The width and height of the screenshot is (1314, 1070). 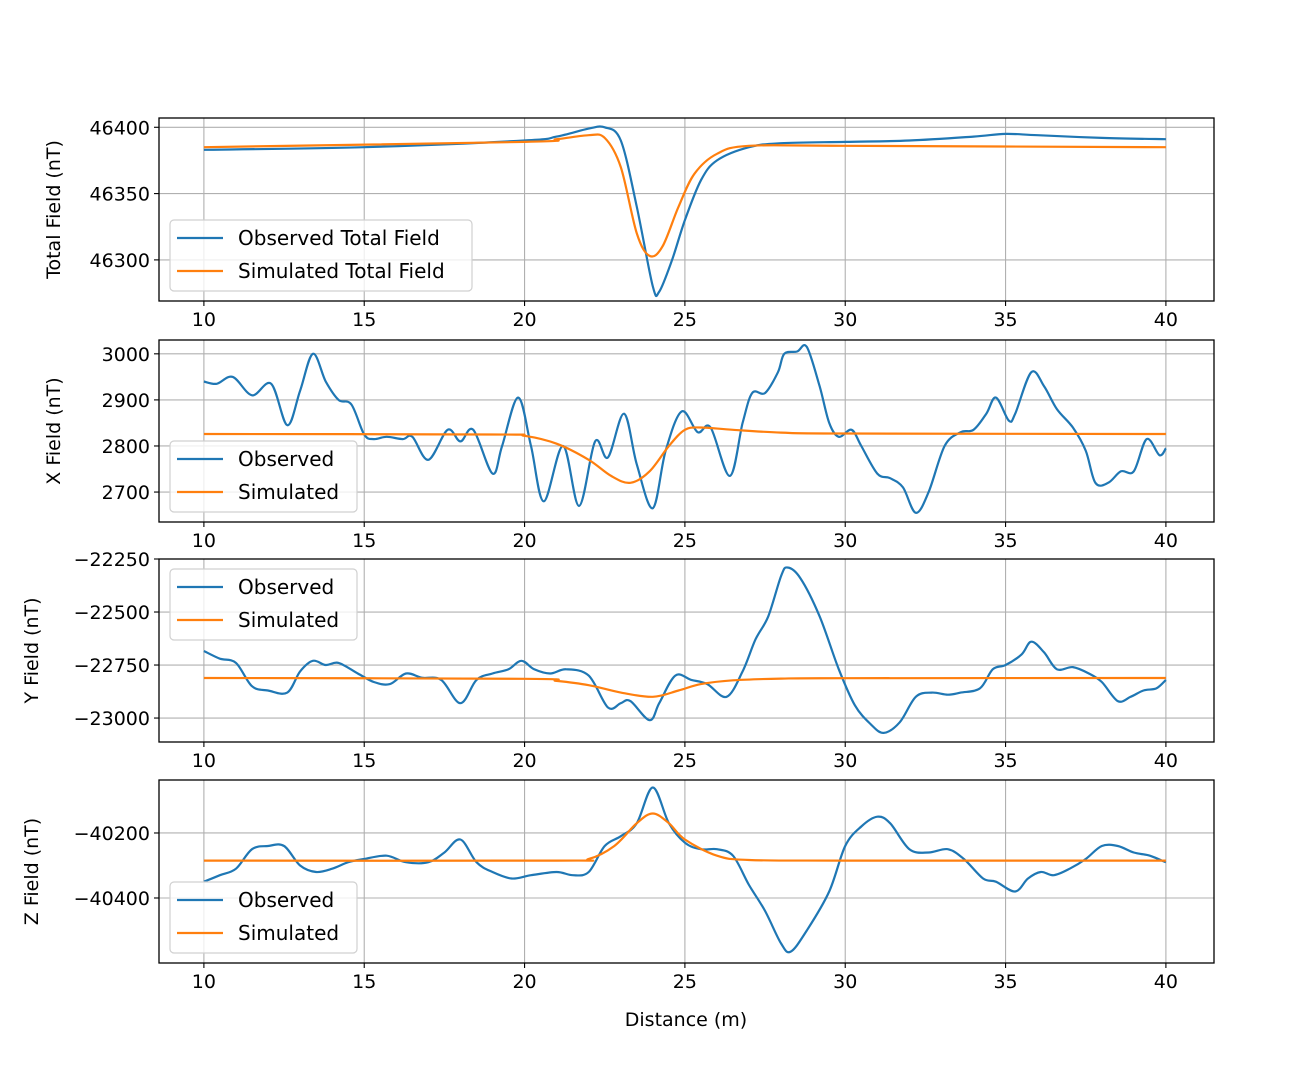 I want to click on y-tick-label: 2800, so click(x=126, y=447).